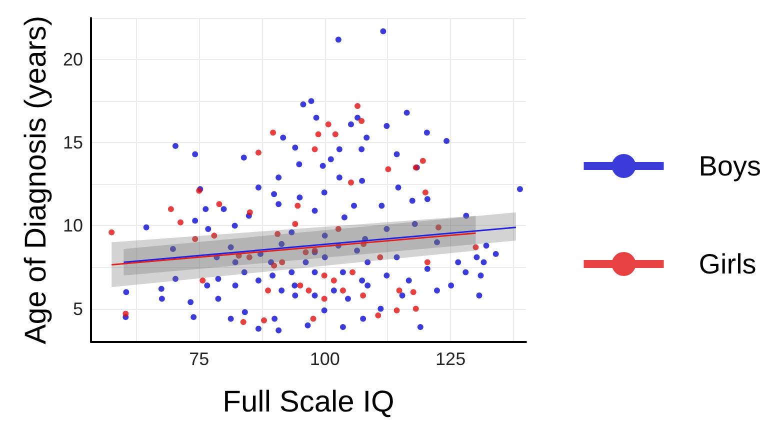 This screenshot has height=430, width=782. I want to click on legend-label: Girls, so click(727, 264).